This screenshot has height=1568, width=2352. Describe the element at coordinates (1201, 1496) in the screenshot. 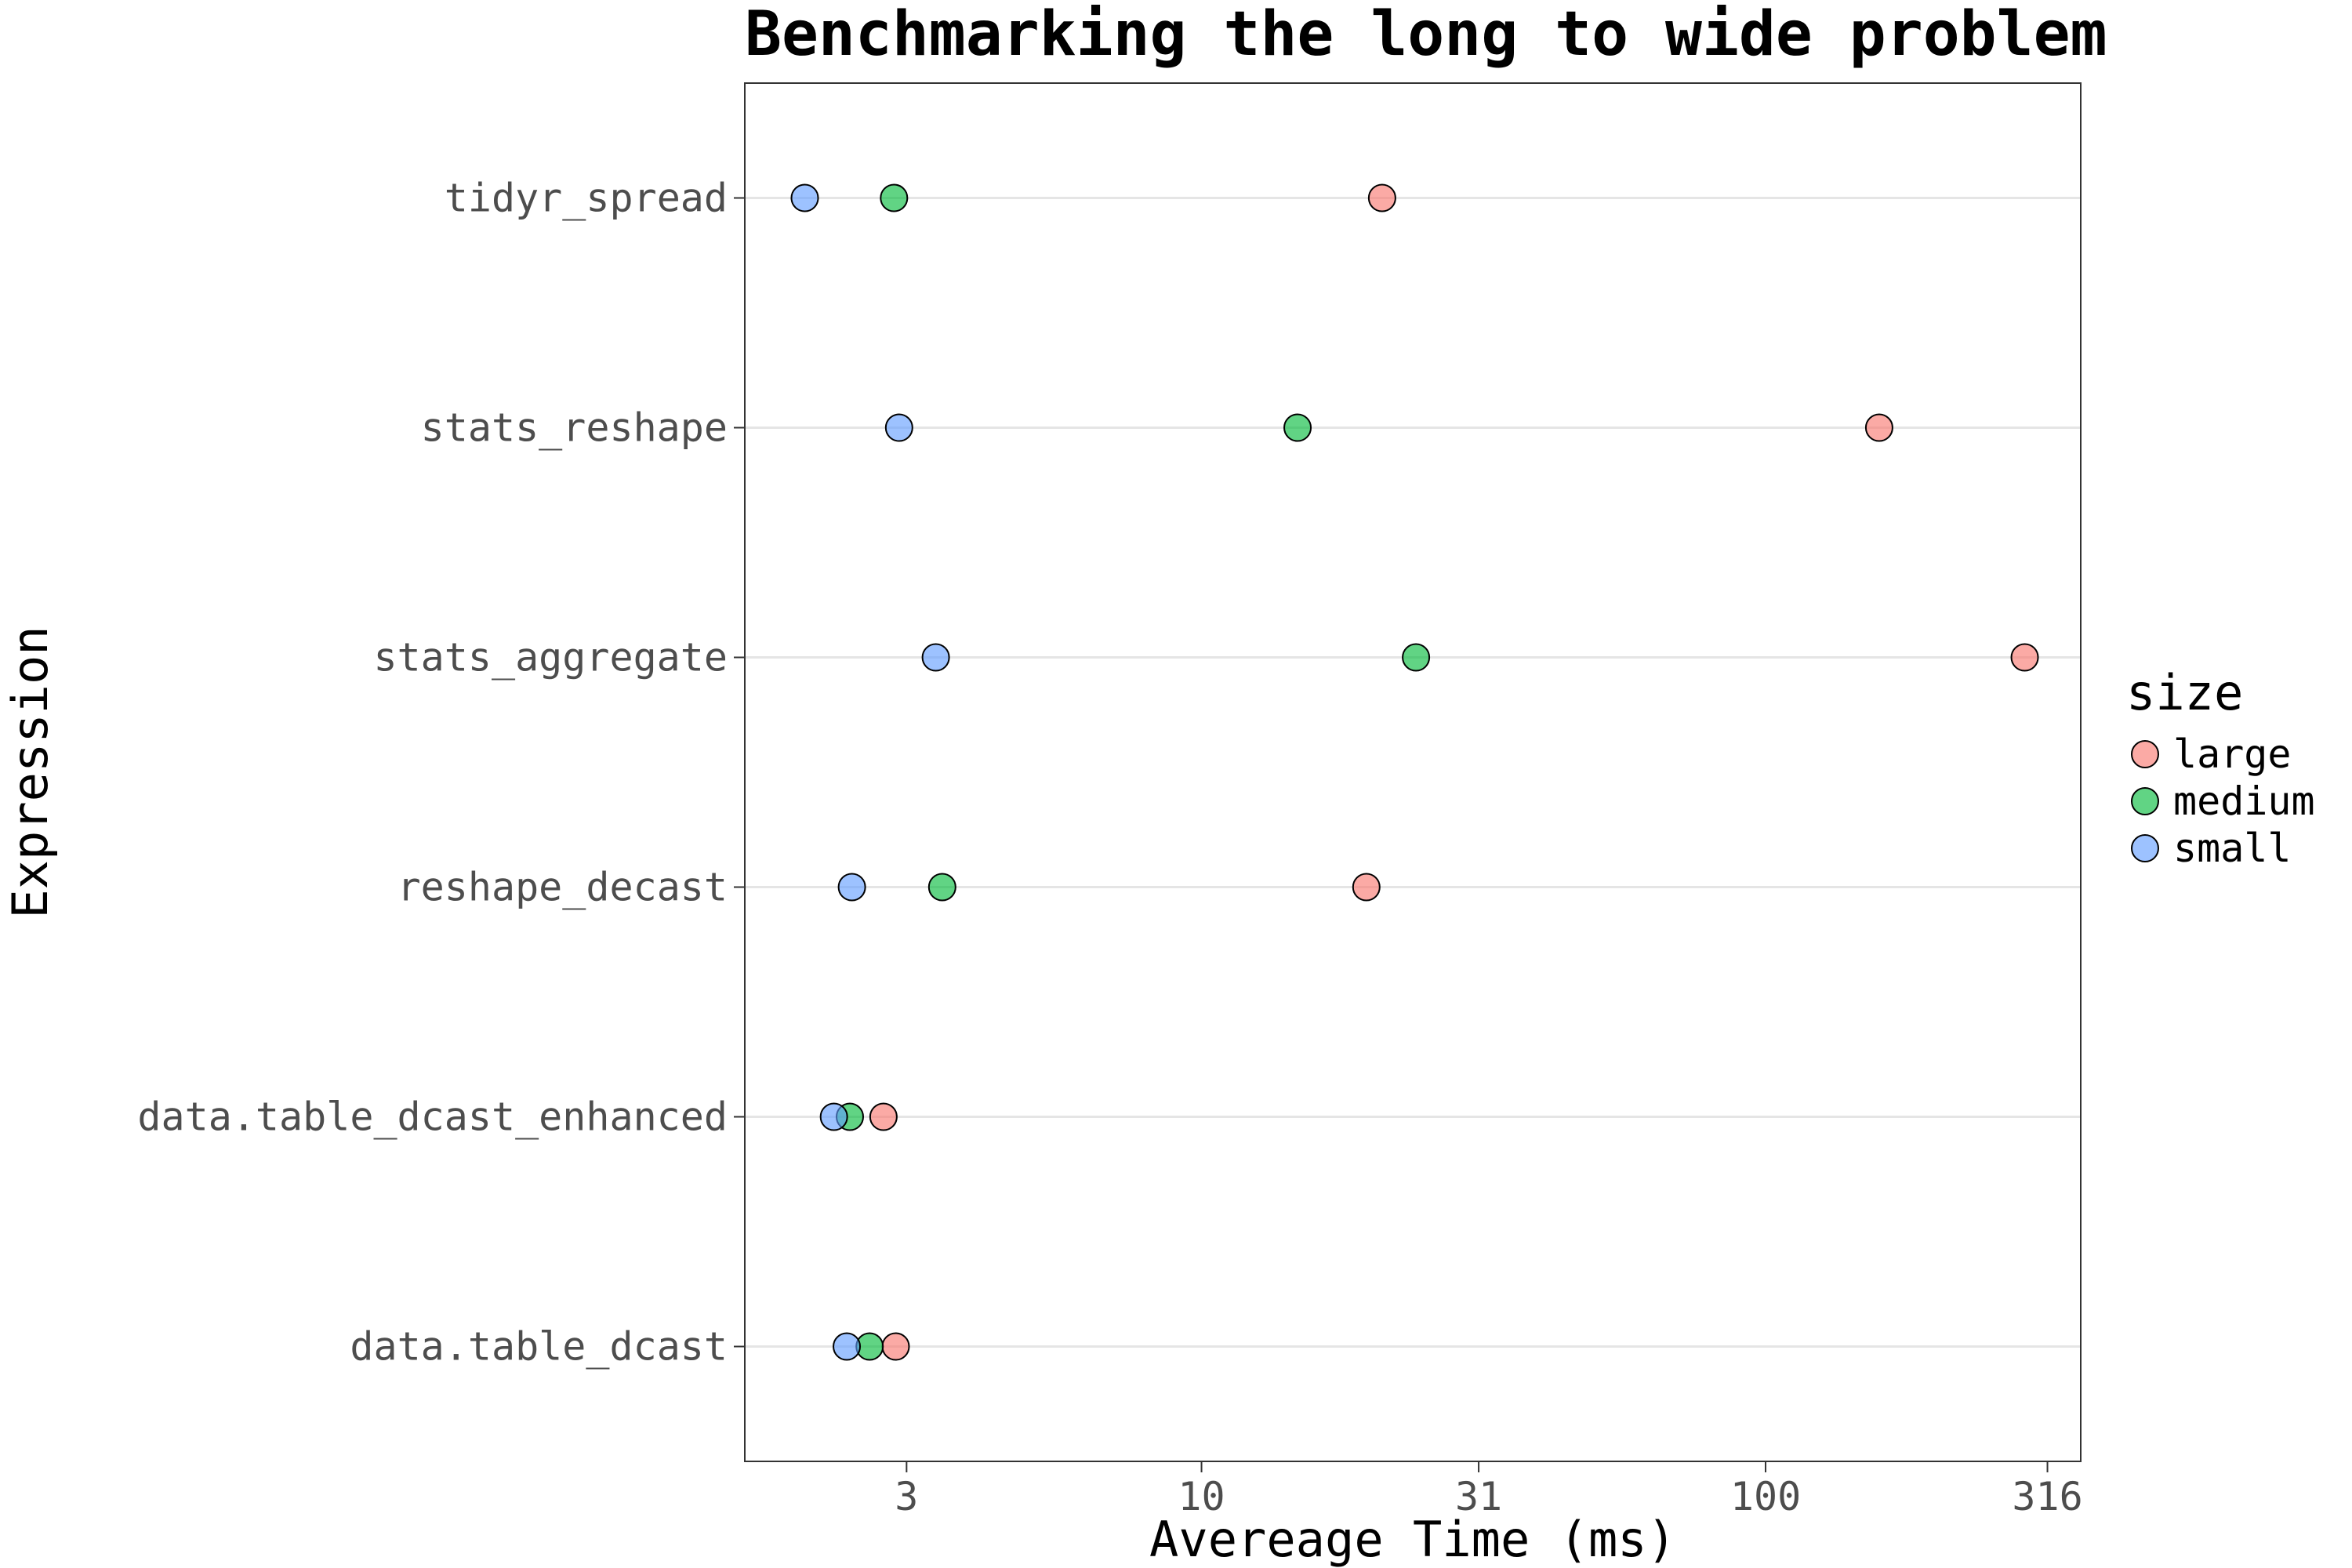

I see `x-tick-label: 10` at that location.